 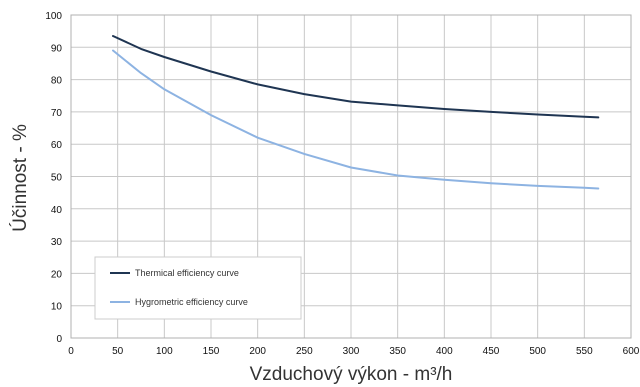 I want to click on y-axis-title: Účinnost - %, so click(x=20, y=178).